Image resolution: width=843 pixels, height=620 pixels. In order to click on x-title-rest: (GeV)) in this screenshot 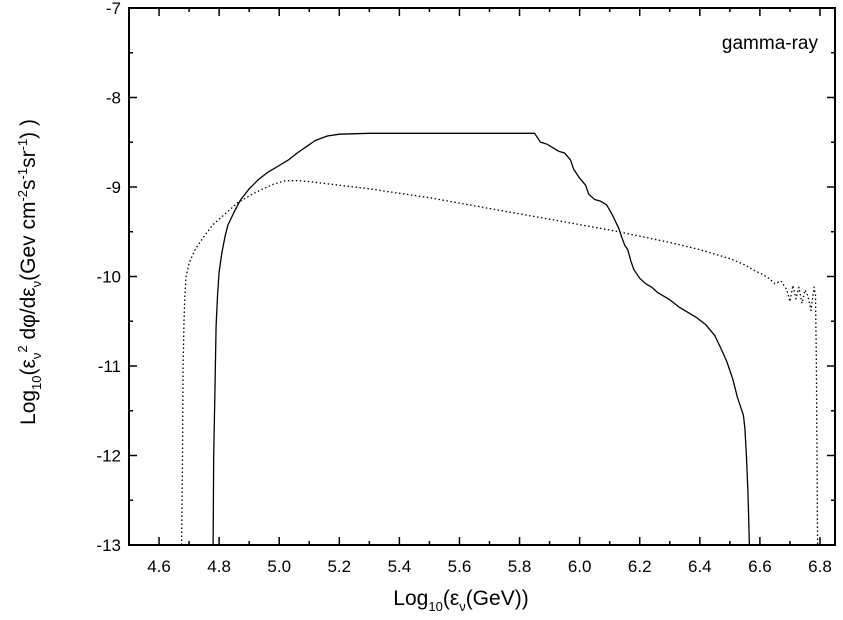, I will do `click(497, 598)`.